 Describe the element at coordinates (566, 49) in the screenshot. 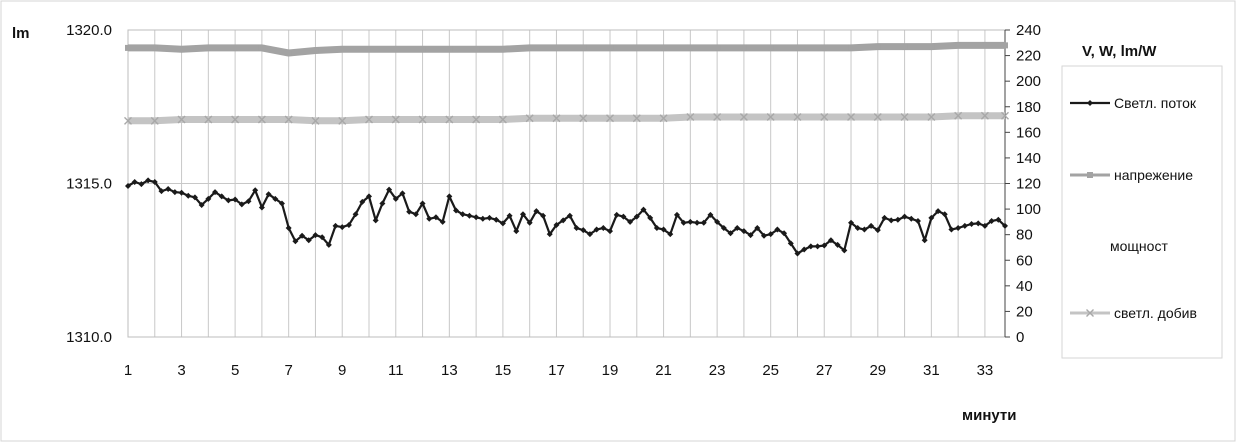

I see `series-line` at that location.